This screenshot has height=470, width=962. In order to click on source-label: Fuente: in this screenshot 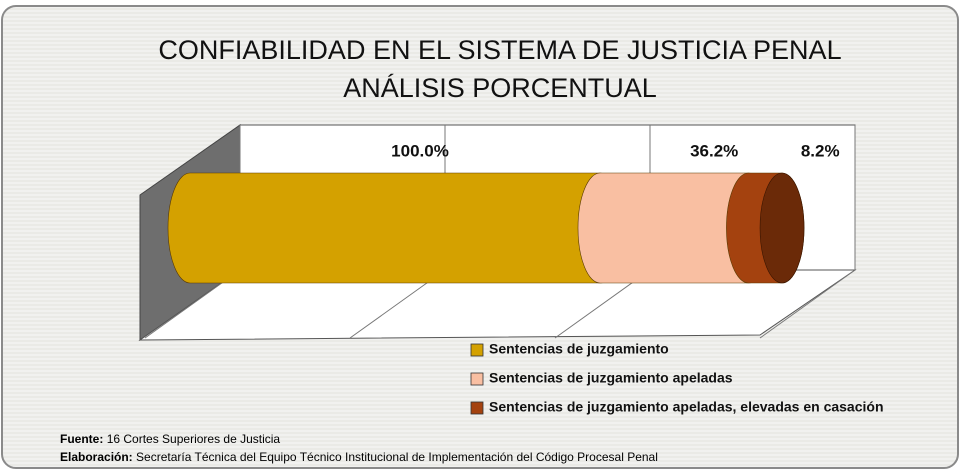, I will do `click(81, 439)`.